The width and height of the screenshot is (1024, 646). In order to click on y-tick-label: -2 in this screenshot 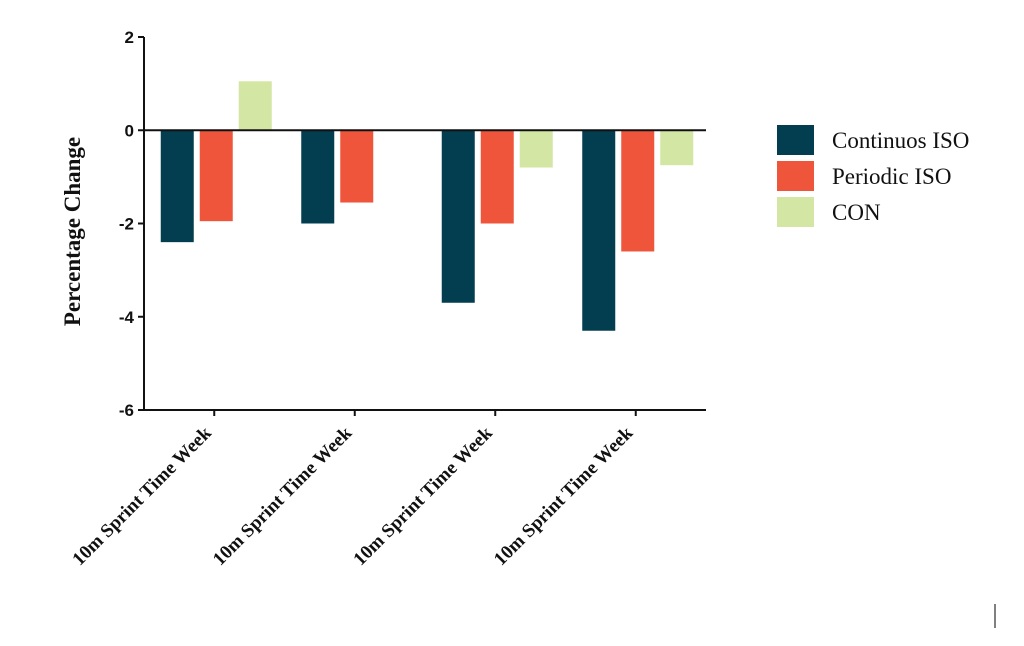, I will do `click(126, 224)`.